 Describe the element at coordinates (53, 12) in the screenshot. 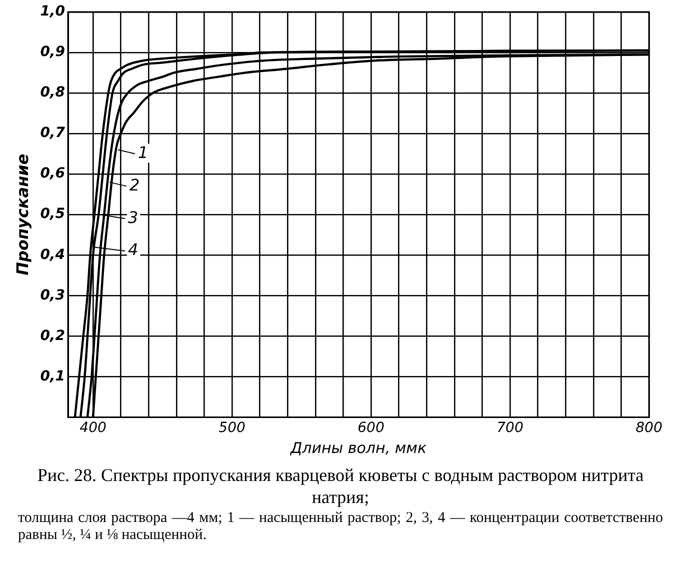

I see `y-tick-label: 1,0` at that location.